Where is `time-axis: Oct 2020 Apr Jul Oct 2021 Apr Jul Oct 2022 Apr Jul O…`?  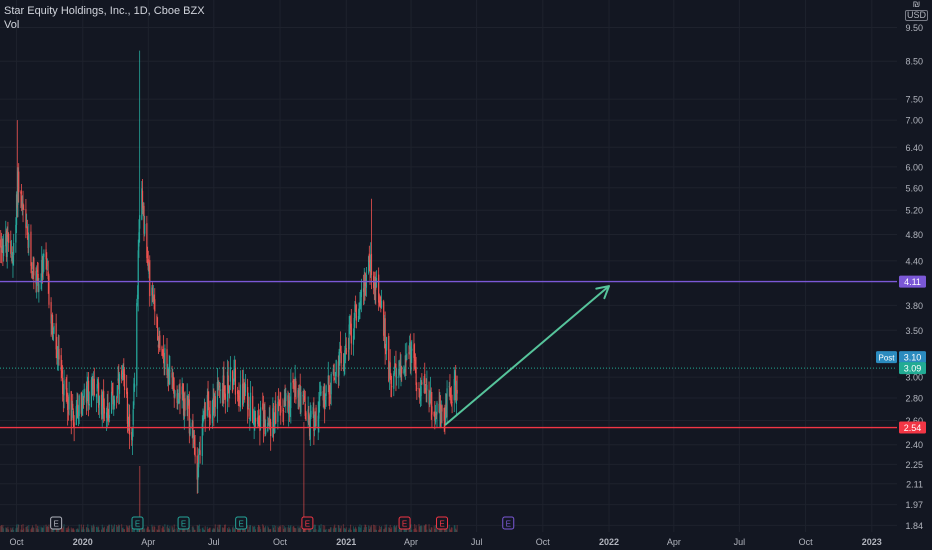 time-axis: Oct 2020 Apr Jul Oct 2021 Apr Jul Oct 2022 Apr Jul O… is located at coordinates (448, 541).